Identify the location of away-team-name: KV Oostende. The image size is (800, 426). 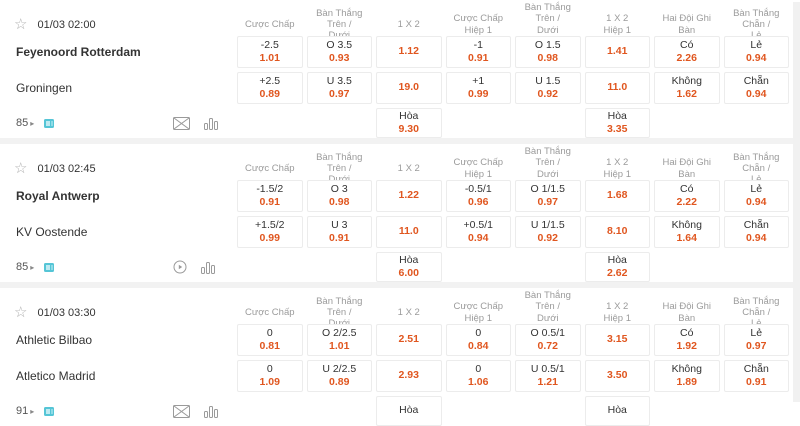
(52, 232).